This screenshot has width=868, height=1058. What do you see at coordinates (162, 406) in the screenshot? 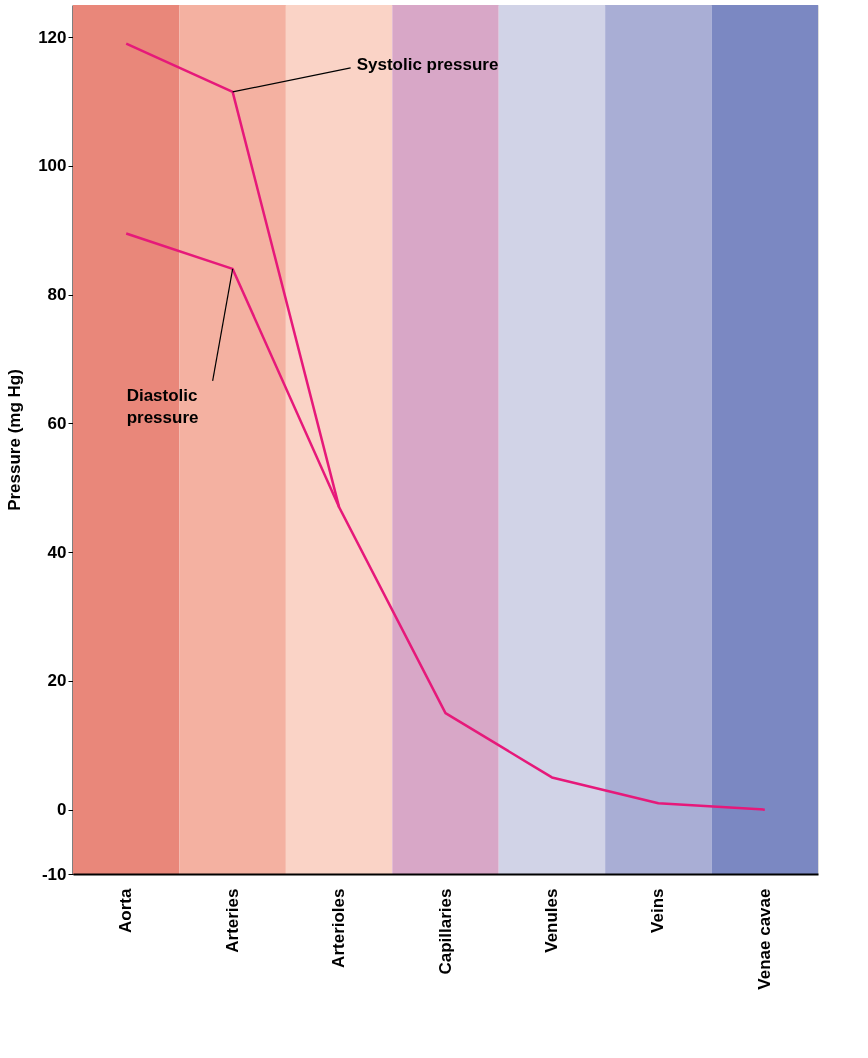
I see `annotation: Diastolic pressure` at bounding box center [162, 406].